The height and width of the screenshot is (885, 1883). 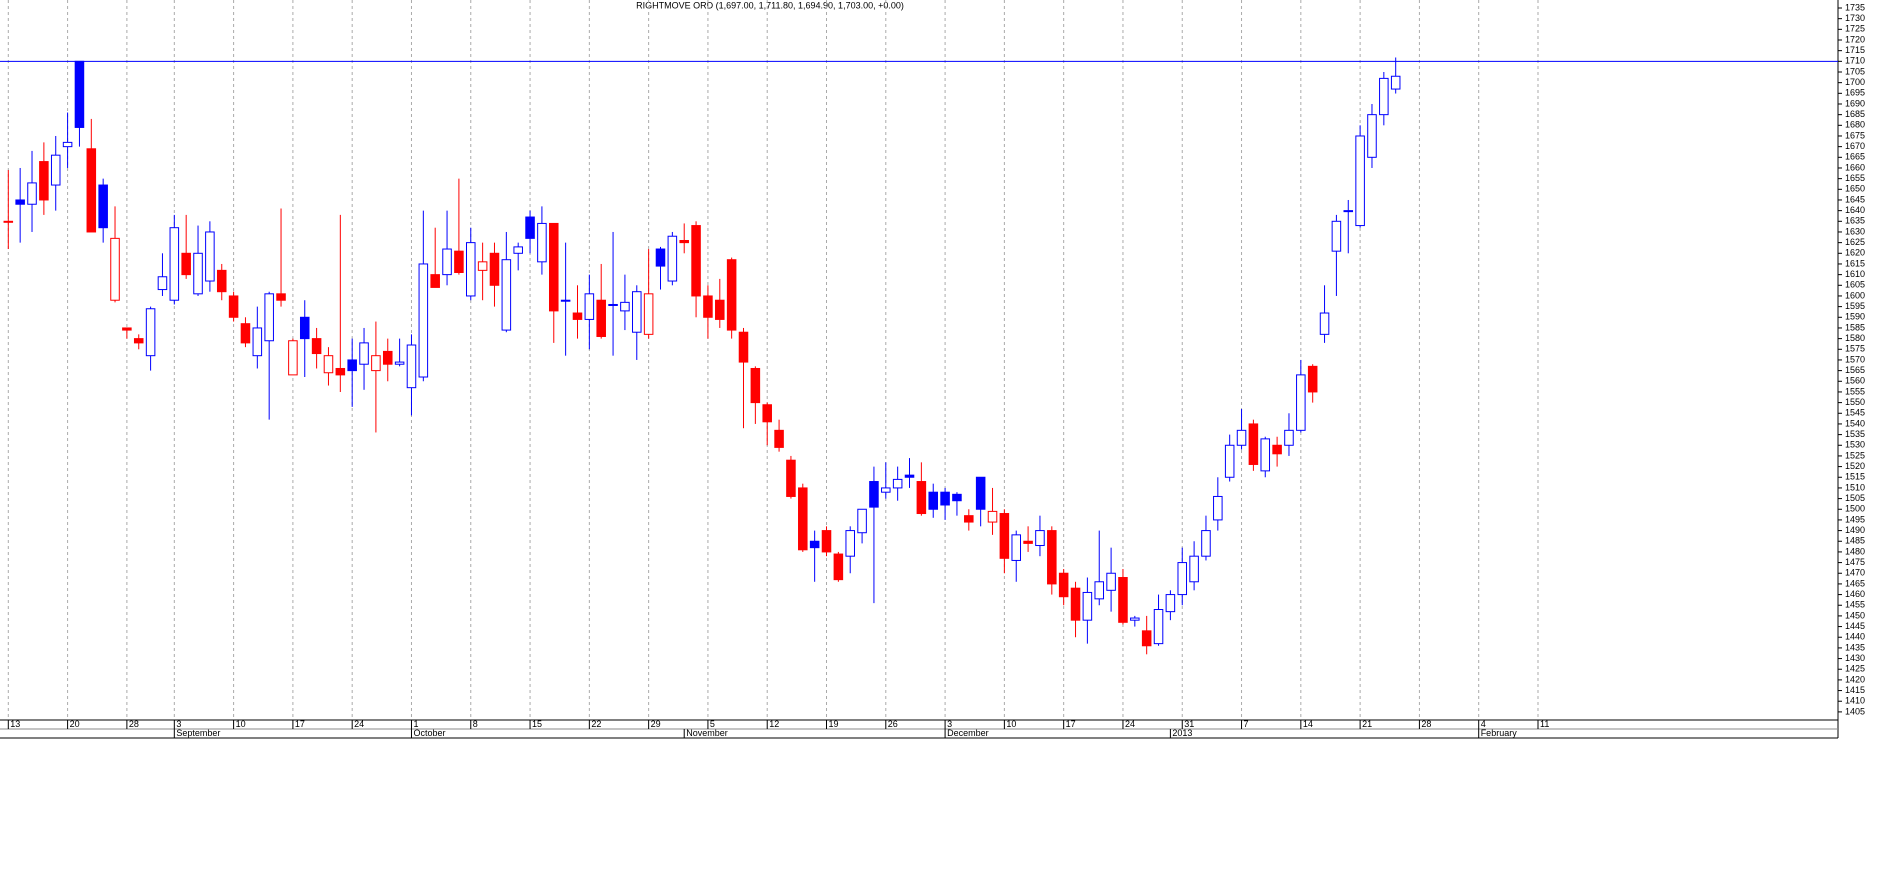 What do you see at coordinates (1308, 724) in the screenshot?
I see `x-tick-label: 14` at bounding box center [1308, 724].